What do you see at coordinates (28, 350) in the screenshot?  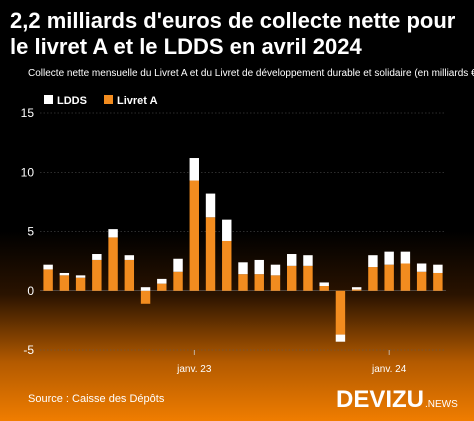 I see `y-tick-label: -5` at bounding box center [28, 350].